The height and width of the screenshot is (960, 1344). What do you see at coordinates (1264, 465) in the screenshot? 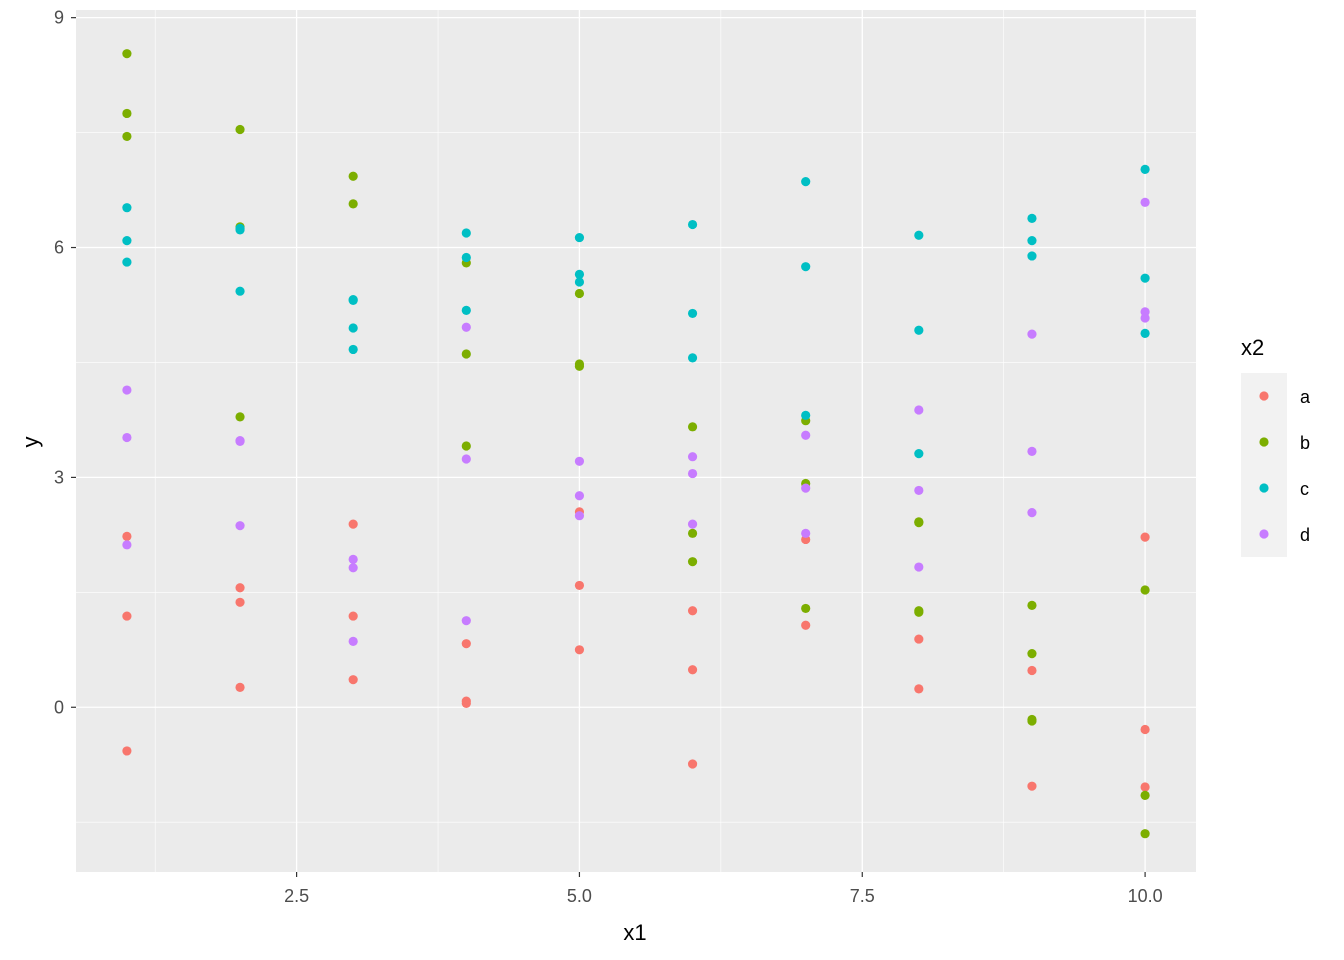
I see `legend-key-background` at bounding box center [1264, 465].